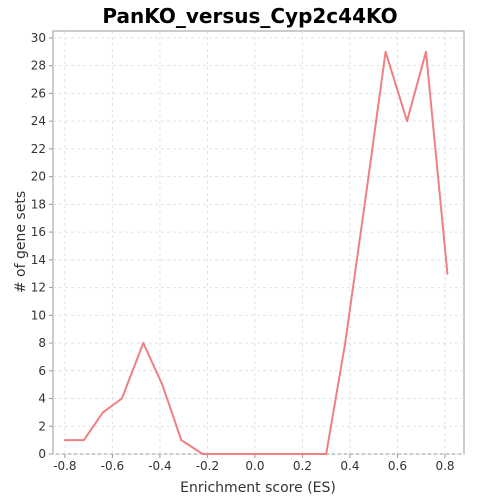 Image resolution: width=500 pixels, height=500 pixels. What do you see at coordinates (159, 466) in the screenshot?
I see `x-tick-label: -0.4` at bounding box center [159, 466].